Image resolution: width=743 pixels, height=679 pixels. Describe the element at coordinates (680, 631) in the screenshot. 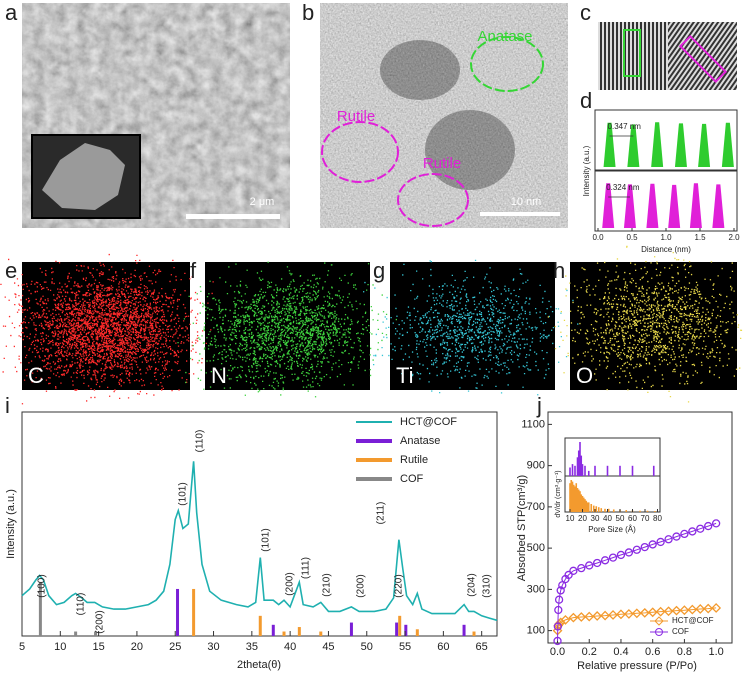

I see `legend-label: COF` at that location.